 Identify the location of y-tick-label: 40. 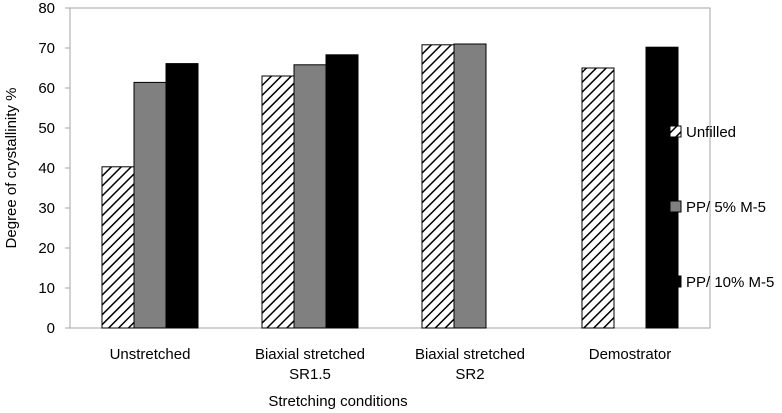
(46, 168).